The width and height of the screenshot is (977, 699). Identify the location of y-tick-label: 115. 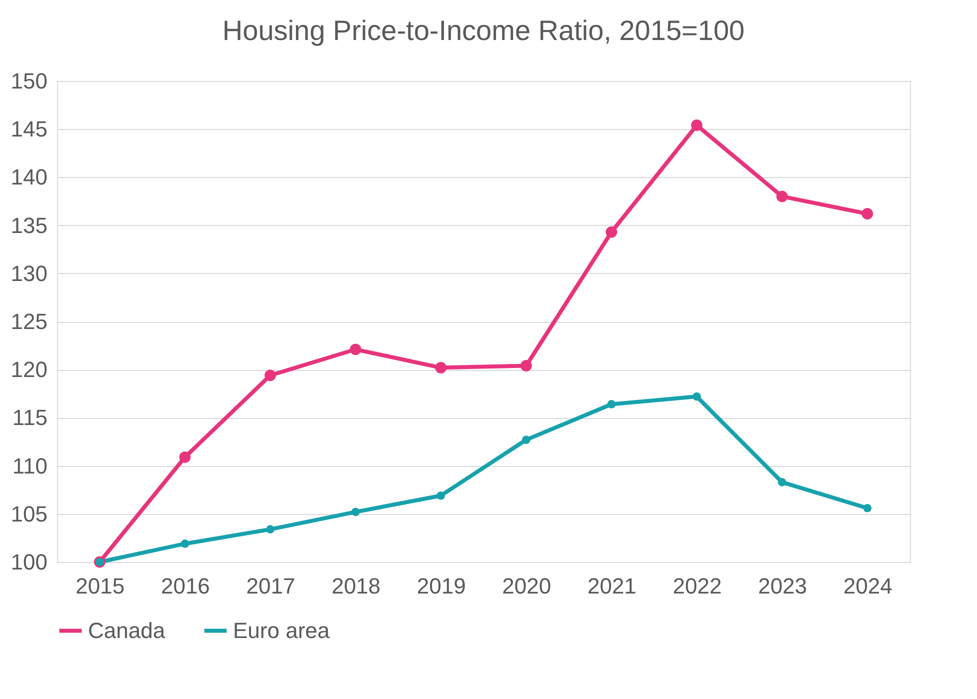
(30, 417).